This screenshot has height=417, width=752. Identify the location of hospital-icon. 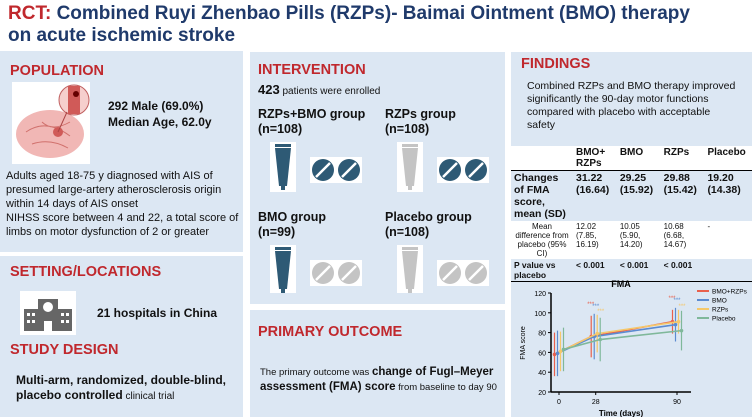
(48, 313).